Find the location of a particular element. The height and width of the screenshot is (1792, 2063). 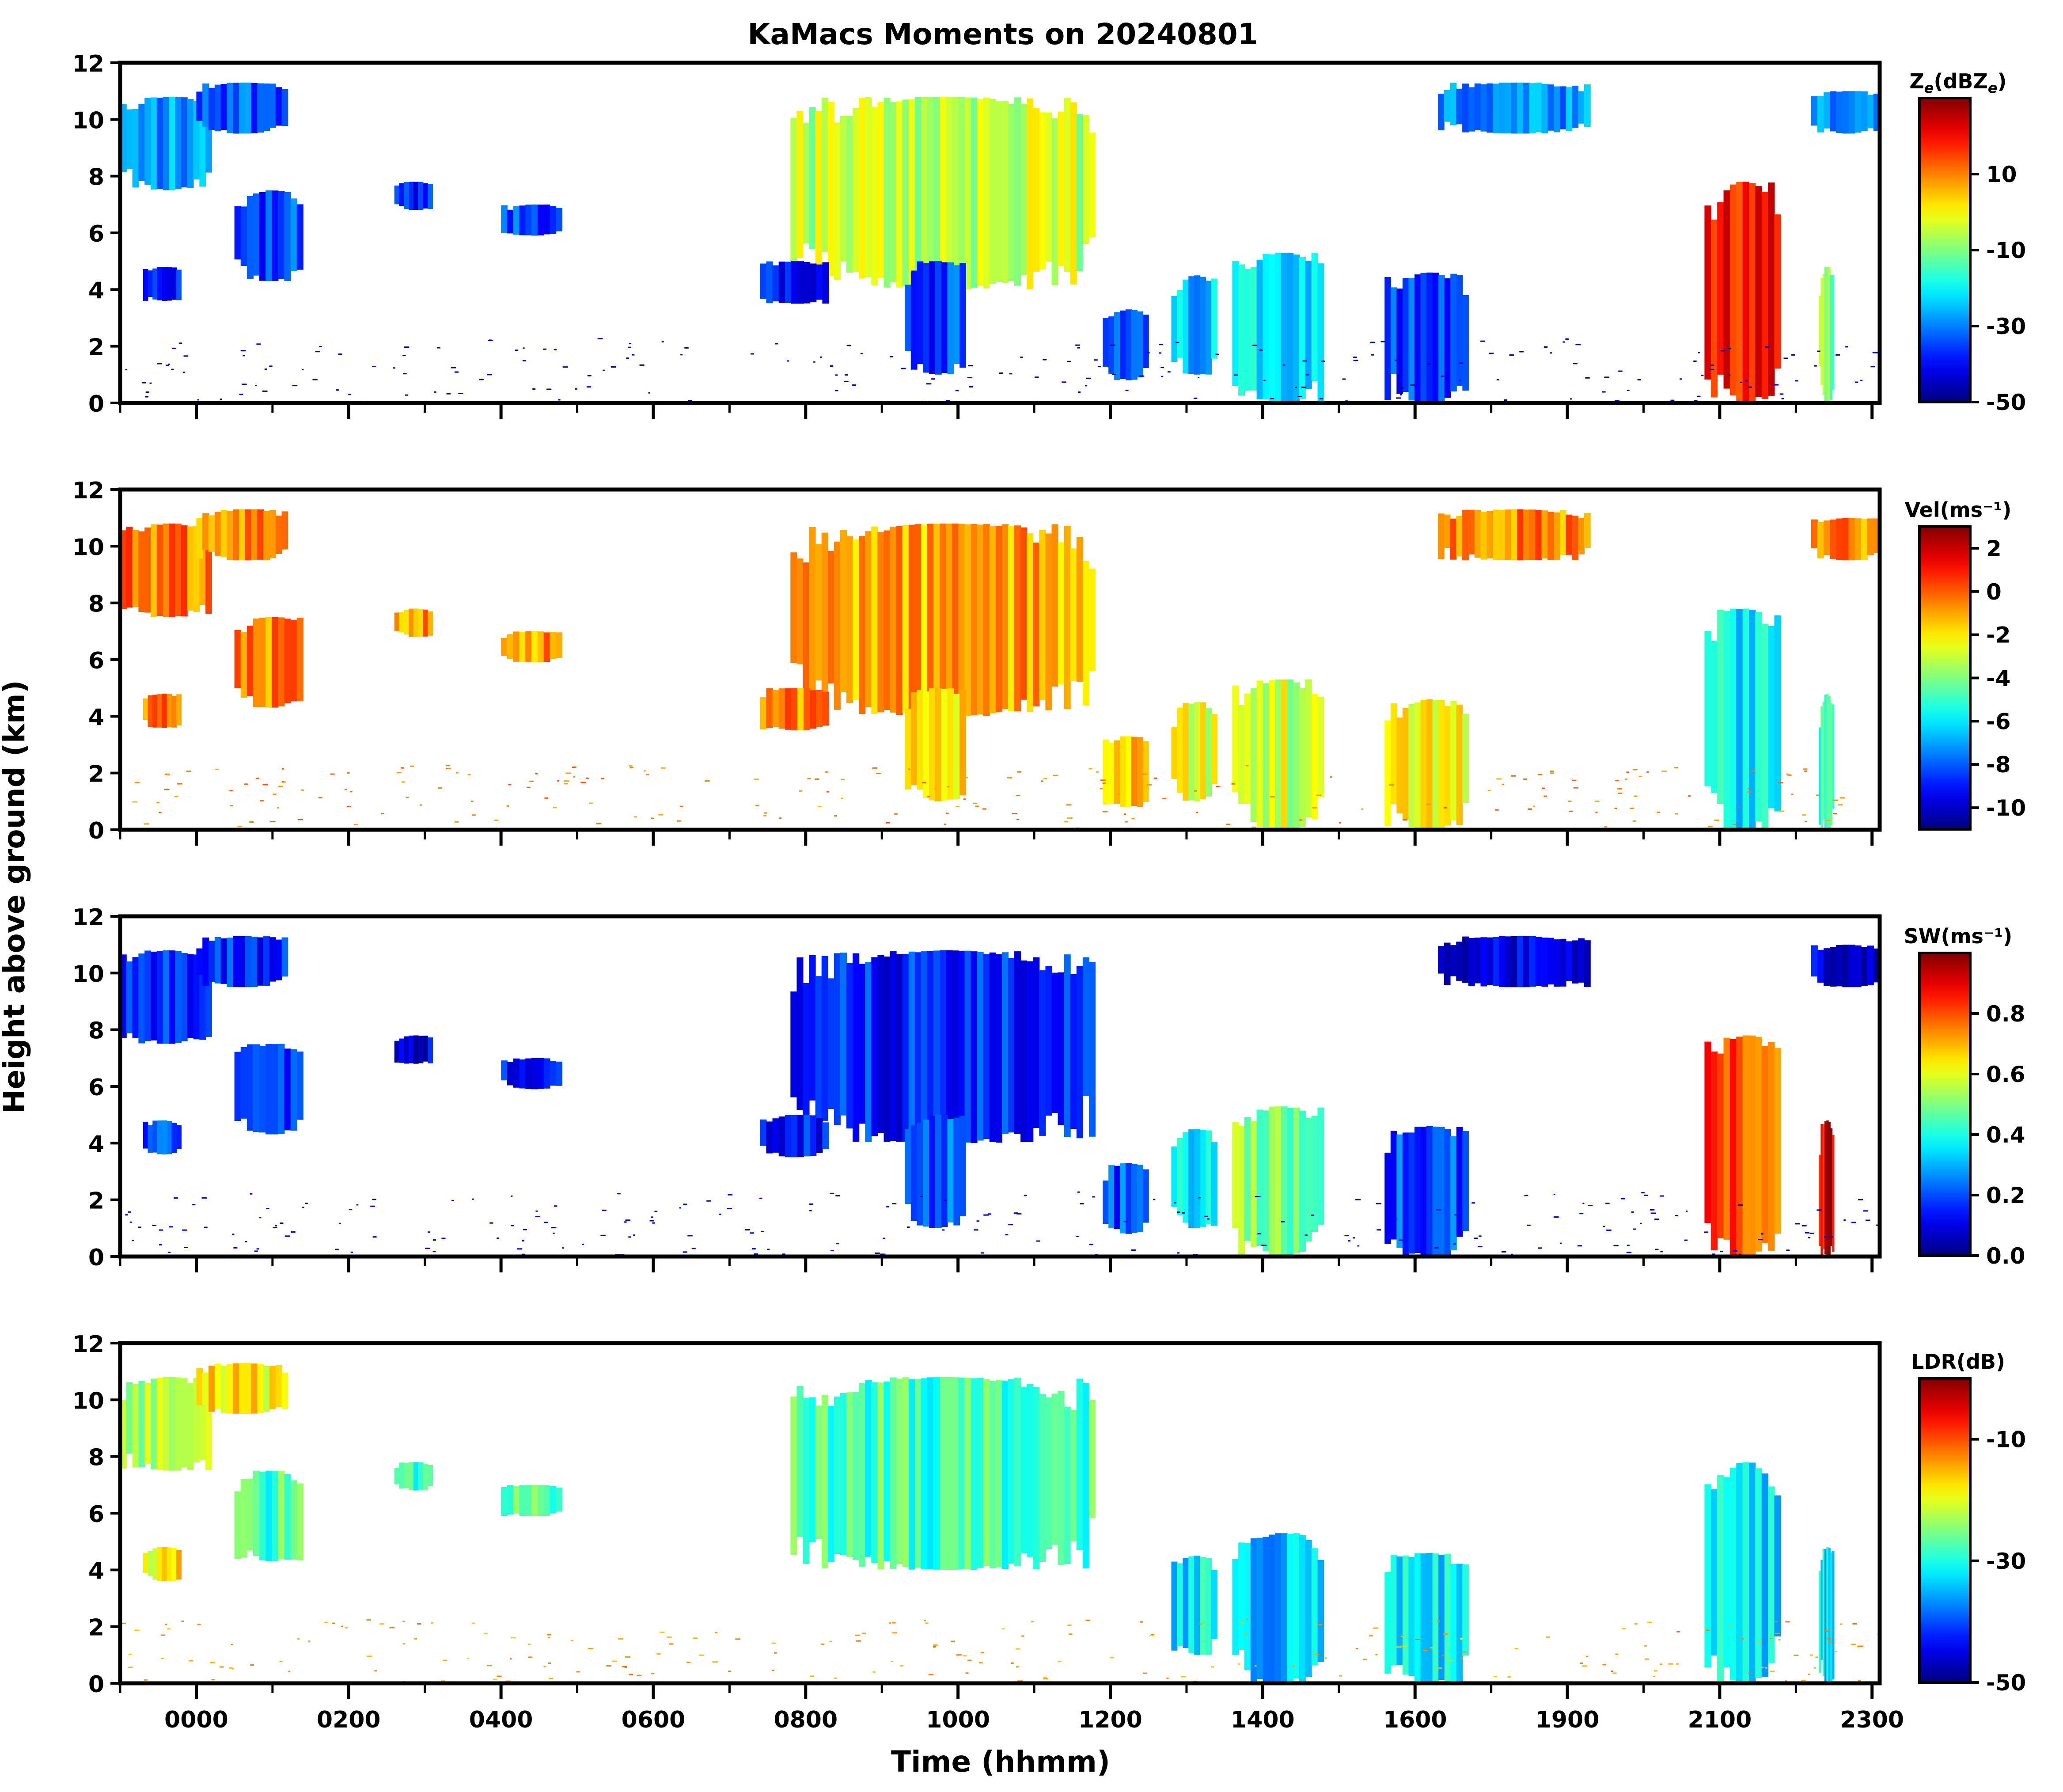

x-tick-label: 1600 is located at coordinates (1415, 1720).